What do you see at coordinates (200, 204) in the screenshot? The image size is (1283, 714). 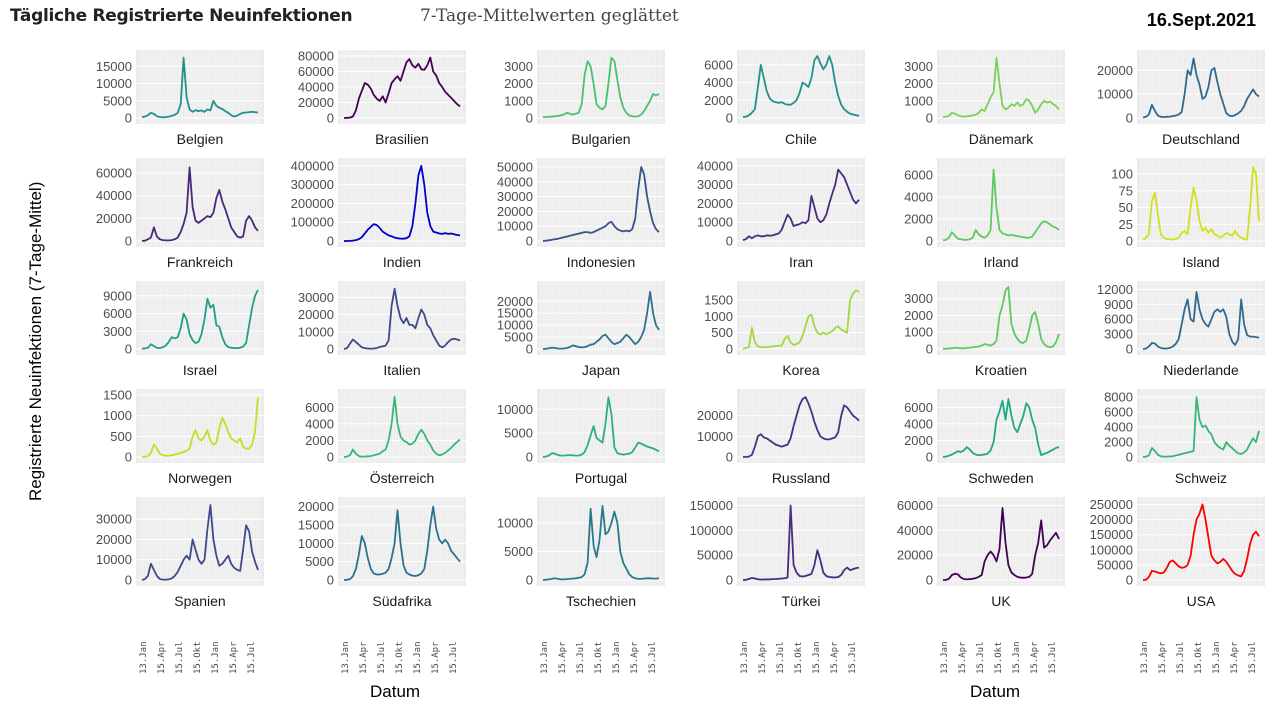 I see `series-line-frankreich` at bounding box center [200, 204].